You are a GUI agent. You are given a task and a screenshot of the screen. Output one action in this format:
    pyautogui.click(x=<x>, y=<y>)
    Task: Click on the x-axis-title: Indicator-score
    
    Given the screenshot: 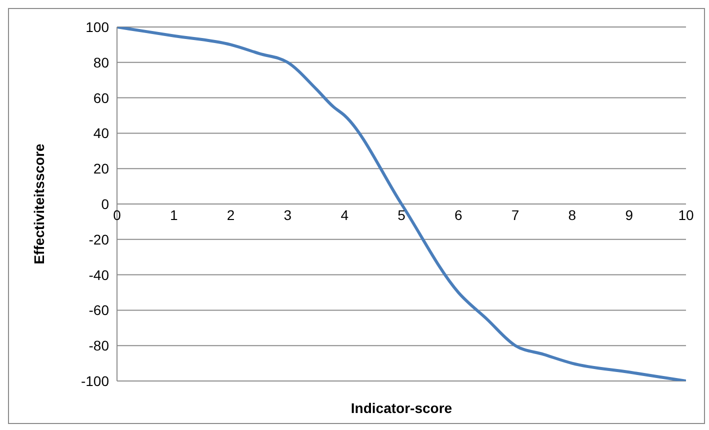 What is the action you would take?
    pyautogui.click(x=401, y=408)
    